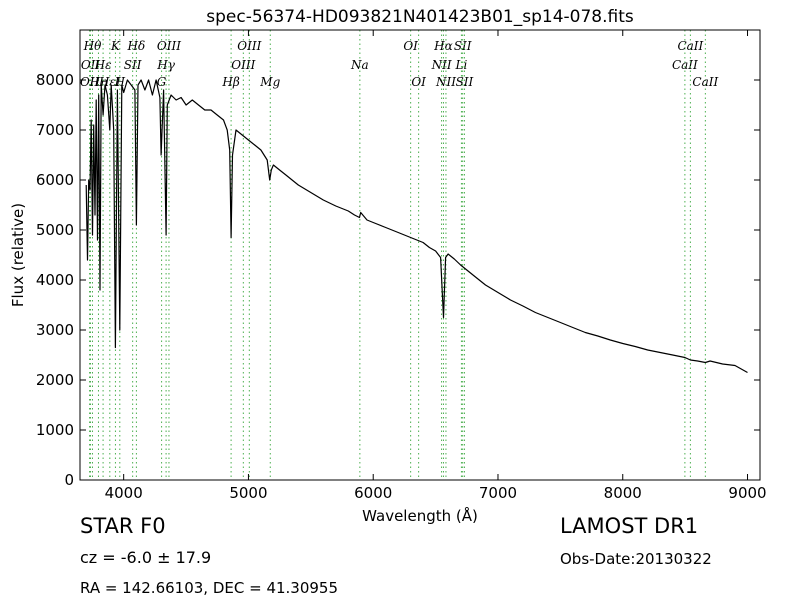 Image resolution: width=800 pixels, height=600 pixels. I want to click on spectral-line-label: Li, so click(461, 65).